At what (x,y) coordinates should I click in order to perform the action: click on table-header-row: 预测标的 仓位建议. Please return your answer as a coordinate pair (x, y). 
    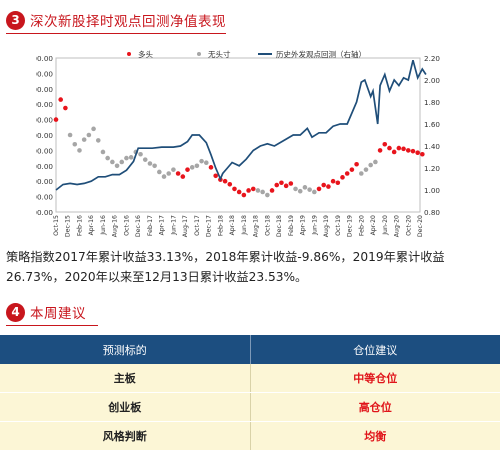
    Looking at the image, I should click on (250, 349).